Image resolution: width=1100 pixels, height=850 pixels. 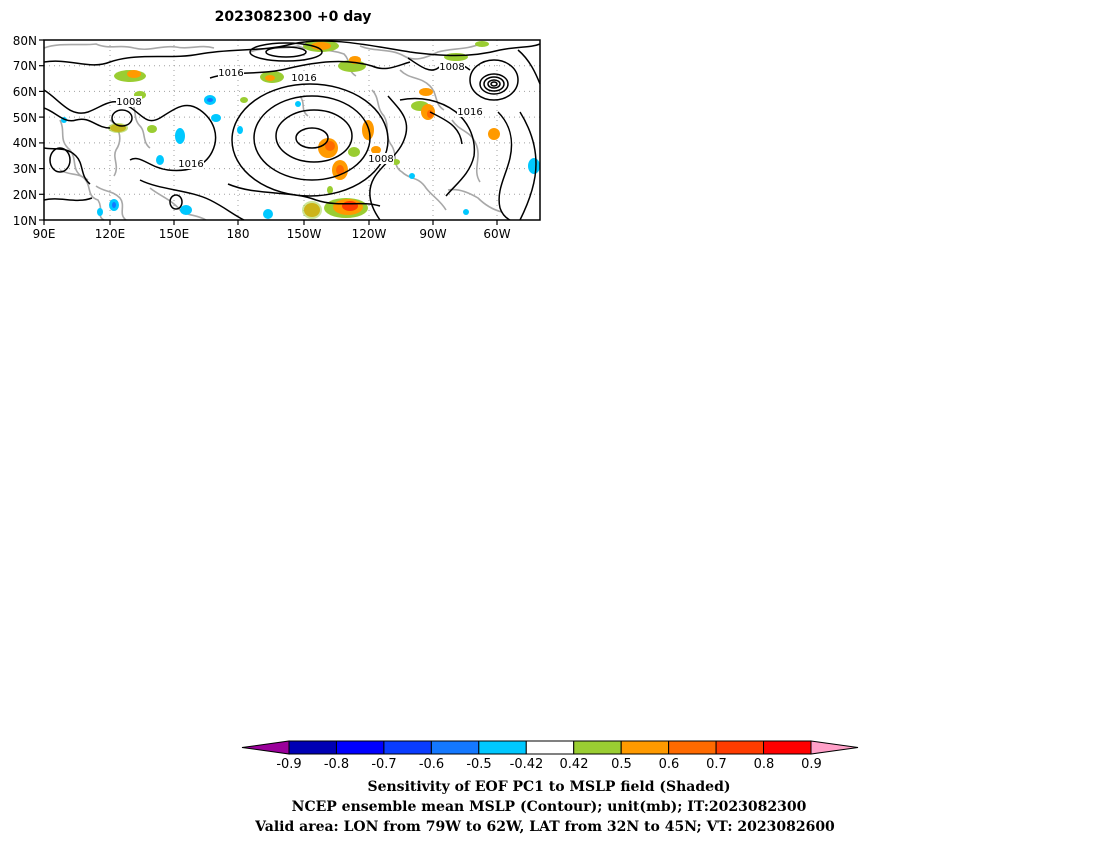 I want to click on lat-label: 10N, so click(x=25, y=221).